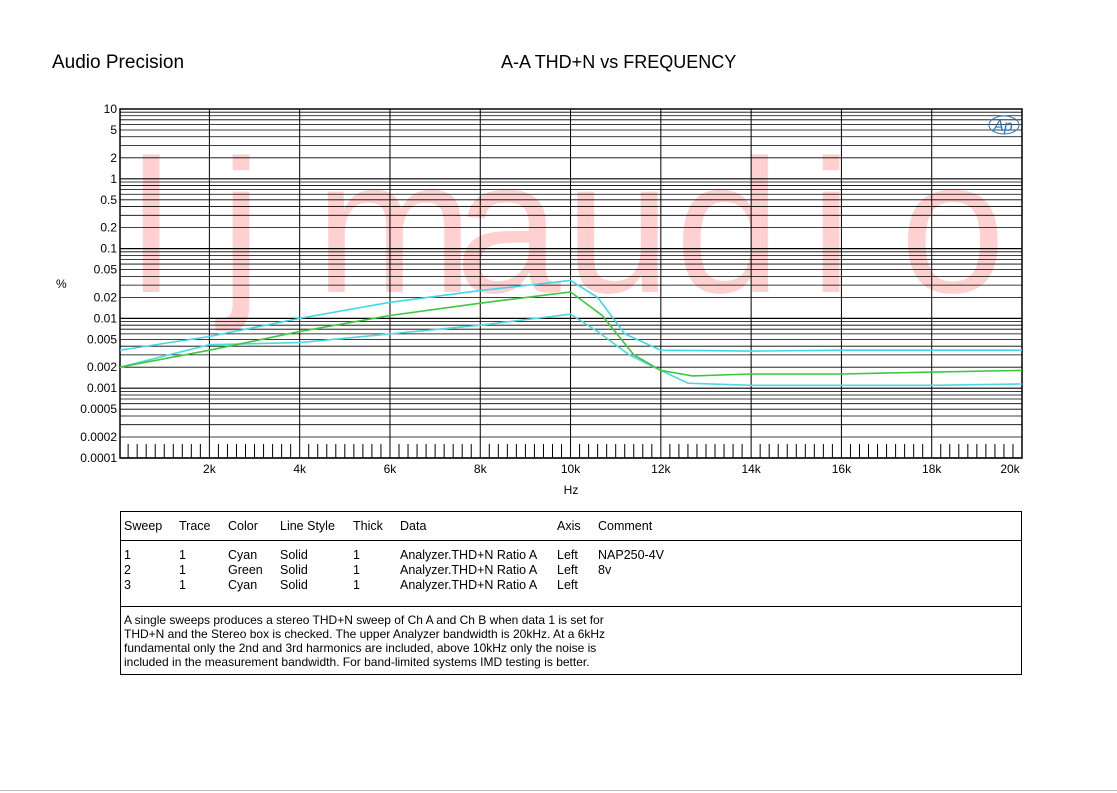 This screenshot has width=1117, height=793. What do you see at coordinates (98, 437) in the screenshot?
I see `y-tick-label: 0.0002` at bounding box center [98, 437].